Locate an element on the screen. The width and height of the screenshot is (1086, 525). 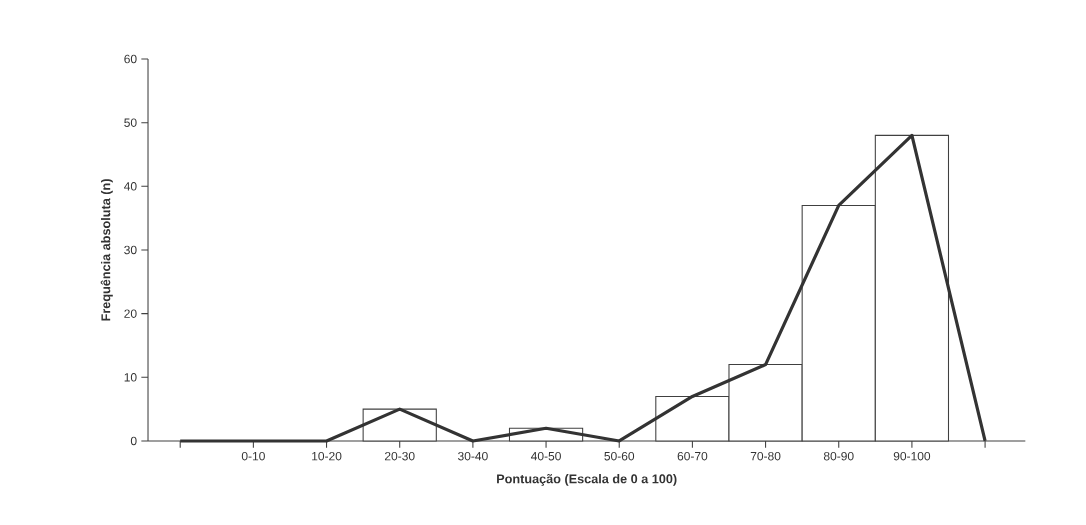
y-axis-title: Frequência absoluta (n) is located at coordinates (106, 250).